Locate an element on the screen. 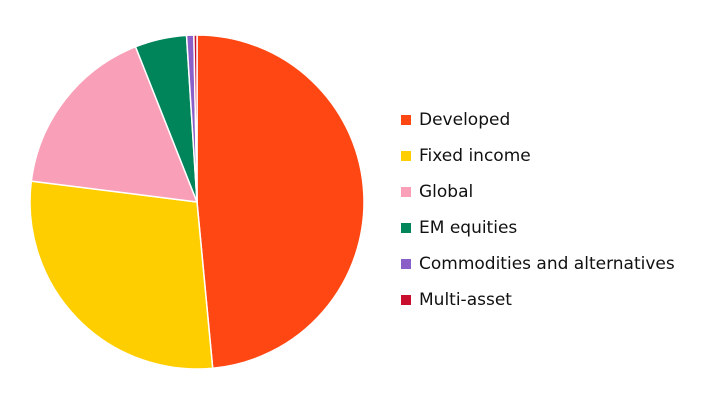 This screenshot has height=405, width=720. legend-label: Developed is located at coordinates (464, 120).